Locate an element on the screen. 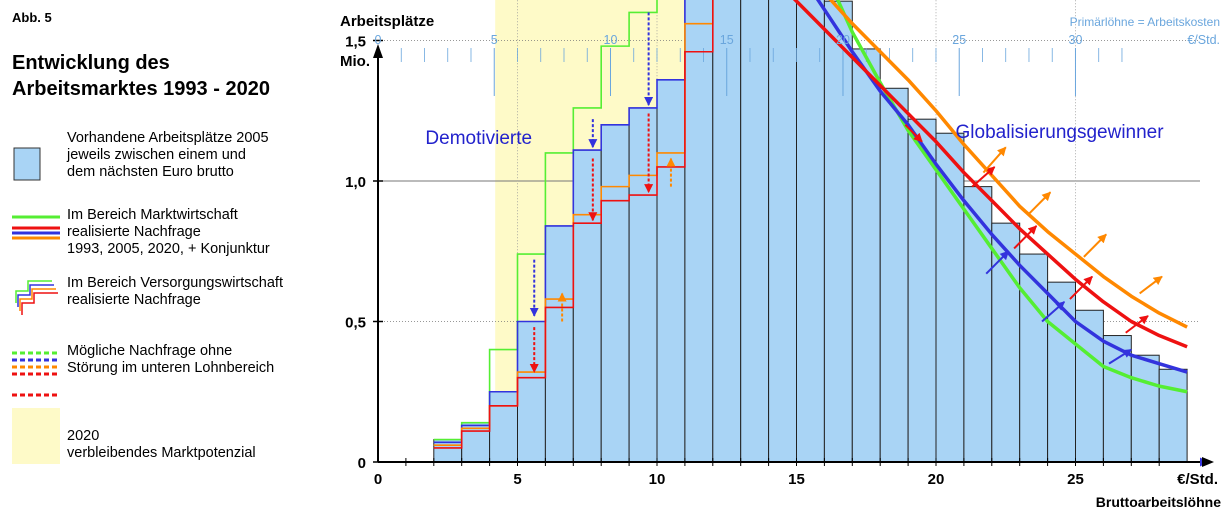 This screenshot has height=508, width=1225. y-tick-label: 0,5 is located at coordinates (355, 323).